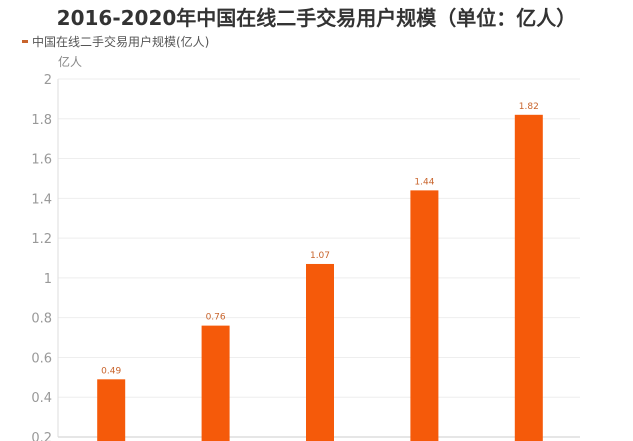 This screenshot has height=441, width=633. Describe the element at coordinates (529, 107) in the screenshot. I see `data-label: 1.82` at that location.